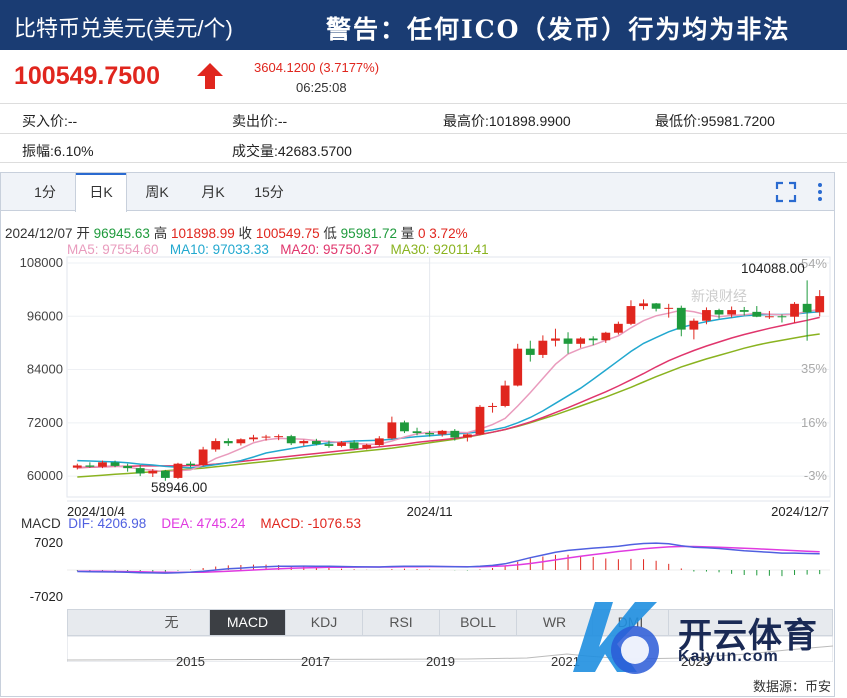  What do you see at coordinates (41, 523) in the screenshot?
I see `macd-title: MACD` at bounding box center [41, 523].